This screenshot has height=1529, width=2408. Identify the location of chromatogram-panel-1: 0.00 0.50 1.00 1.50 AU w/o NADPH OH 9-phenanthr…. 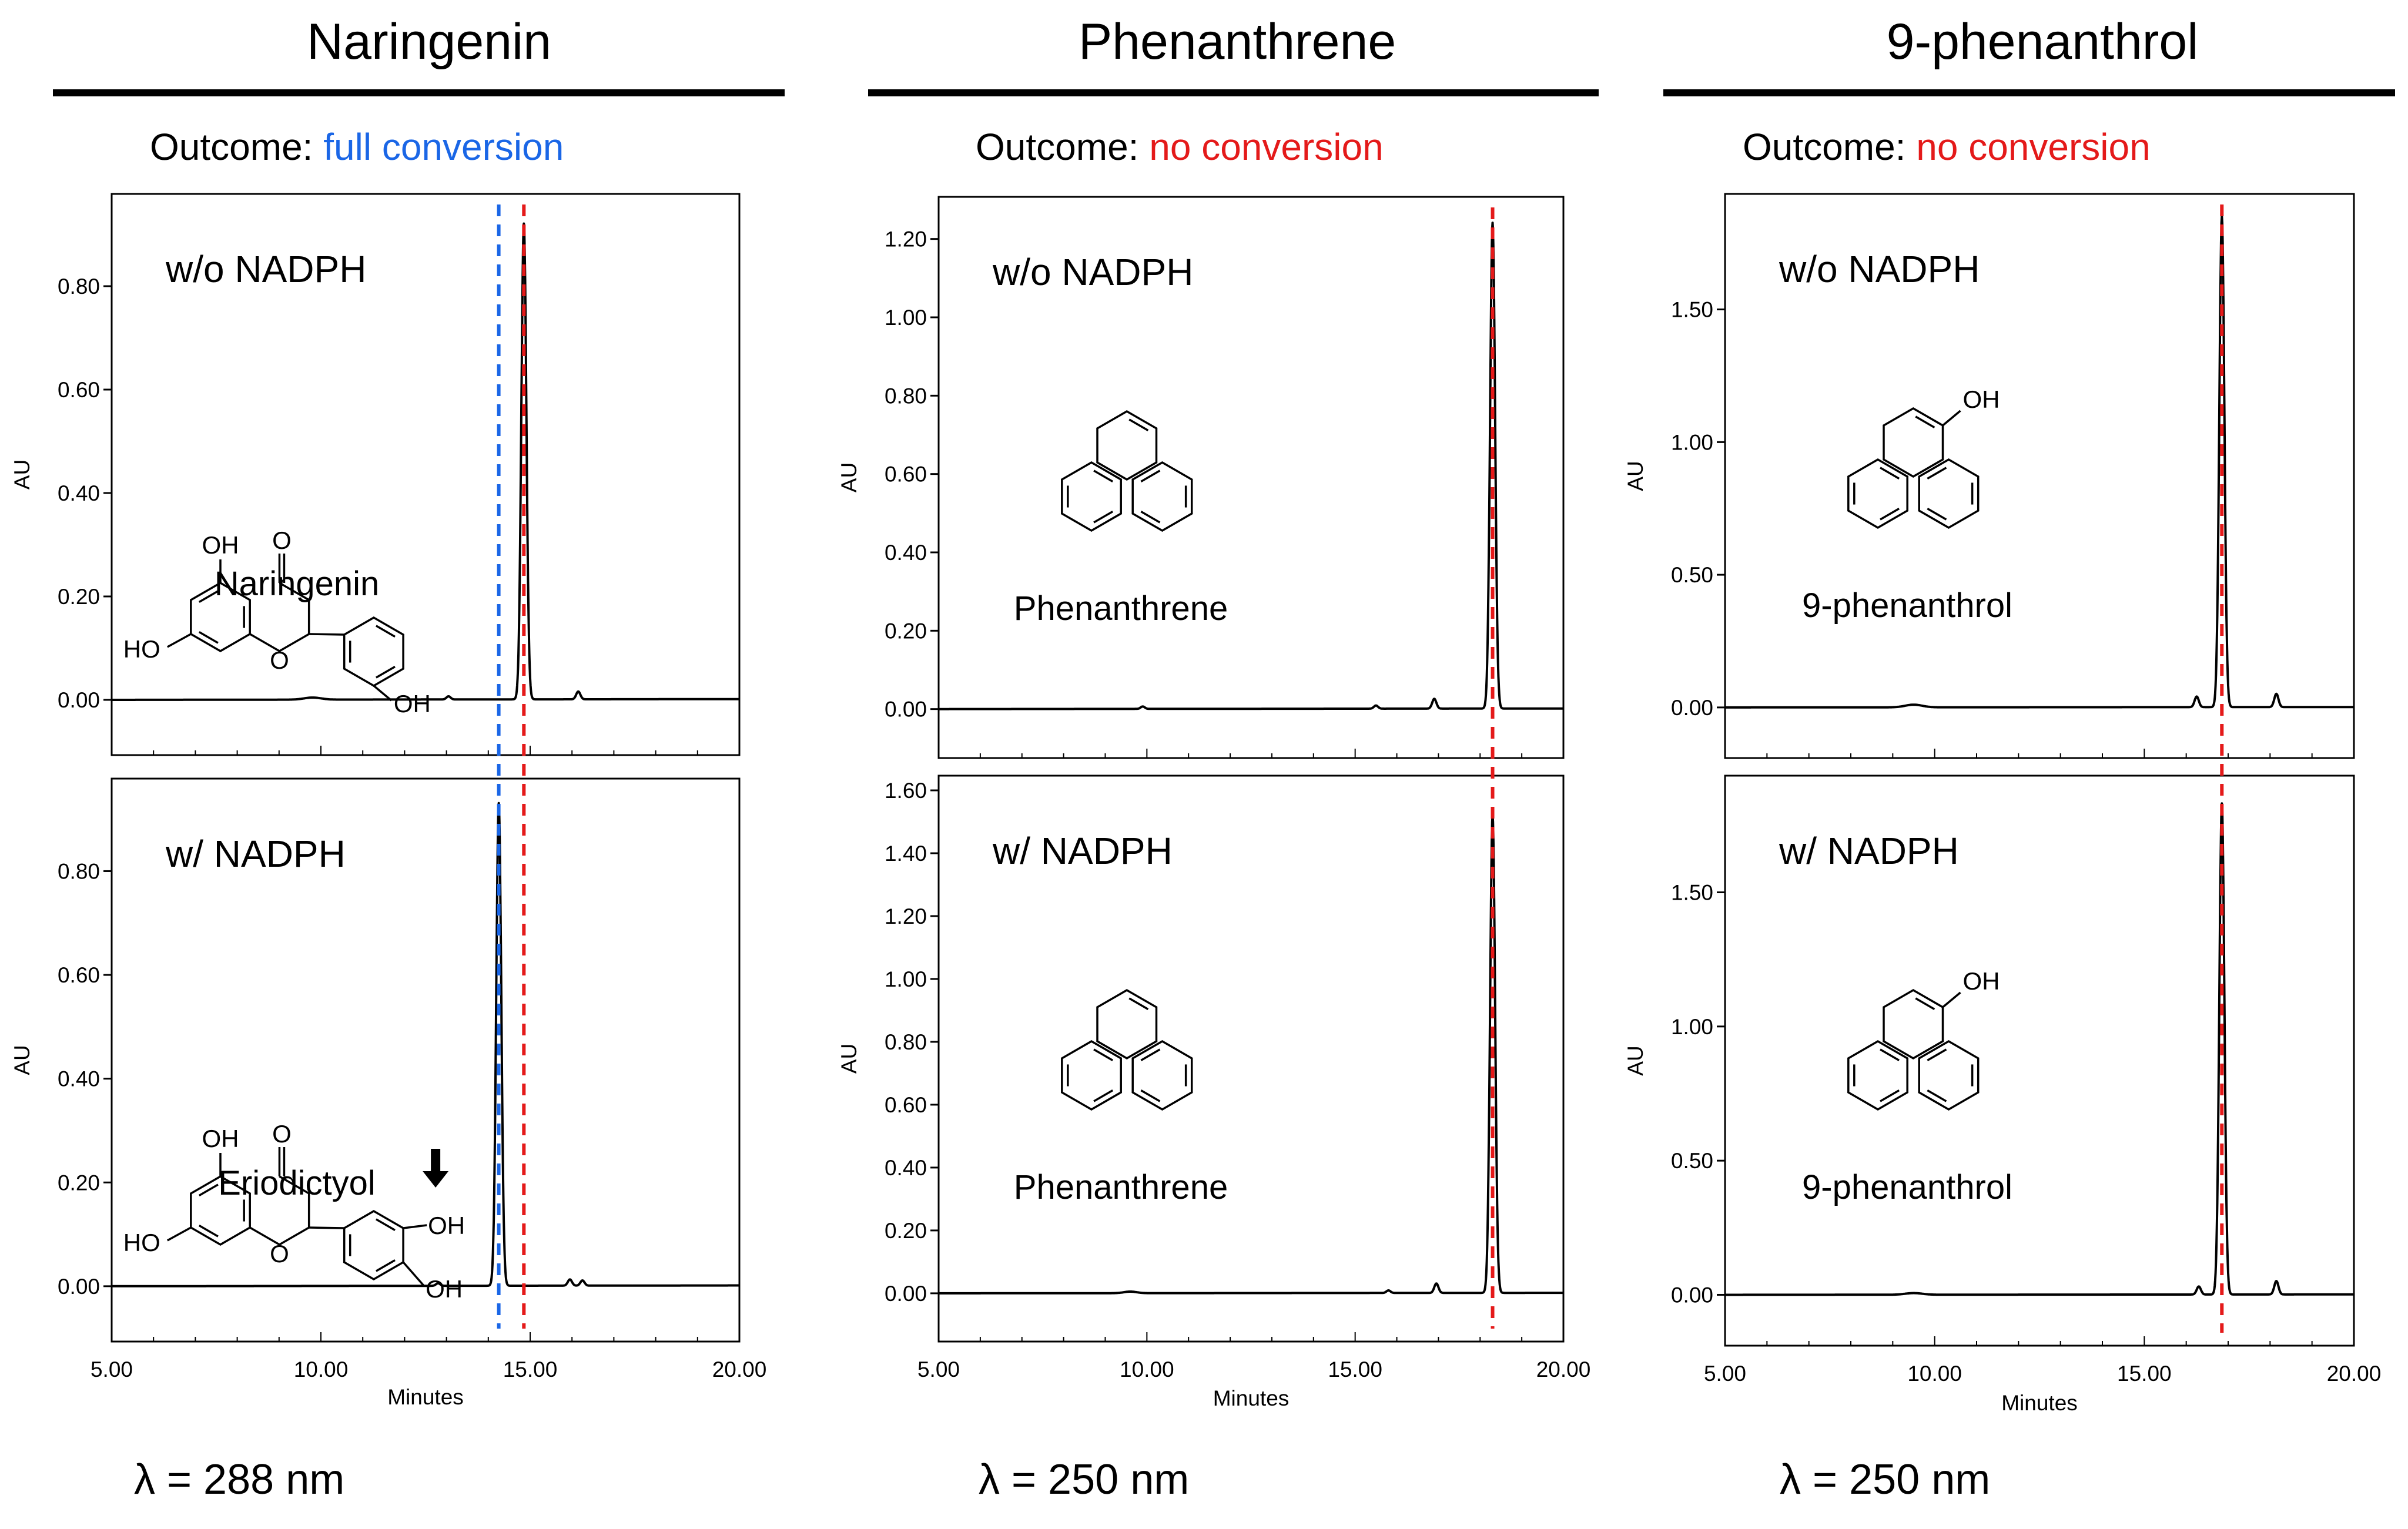
(1989, 476).